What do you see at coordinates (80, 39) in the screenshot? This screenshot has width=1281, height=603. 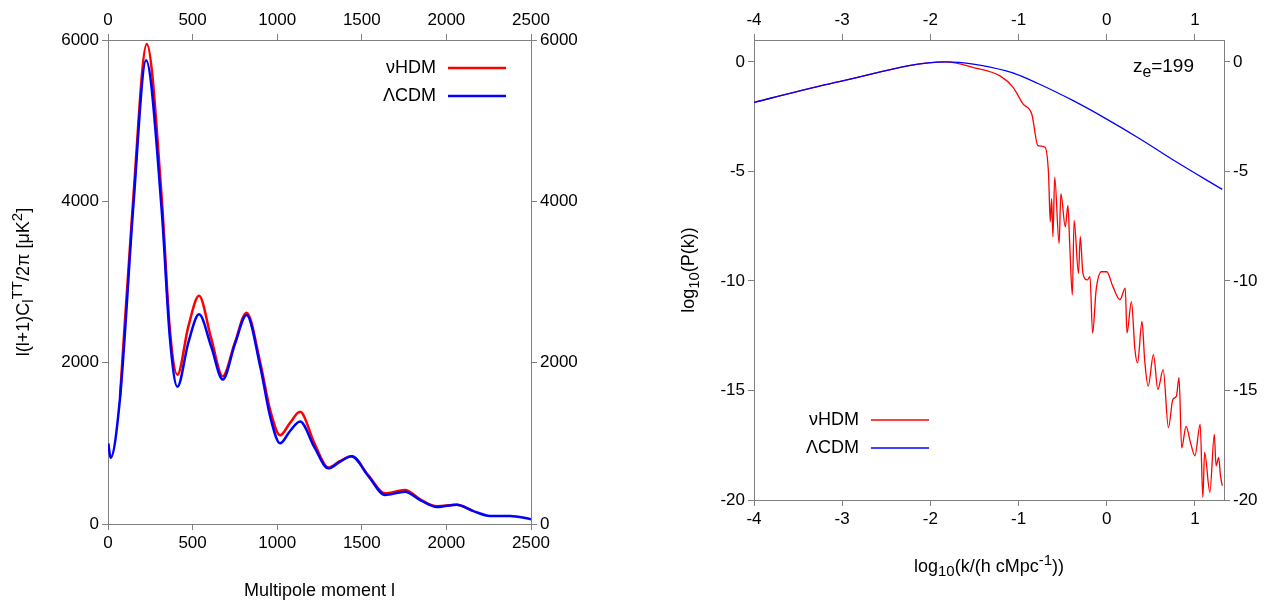 I see `y-tick-label: 6000` at bounding box center [80, 39].